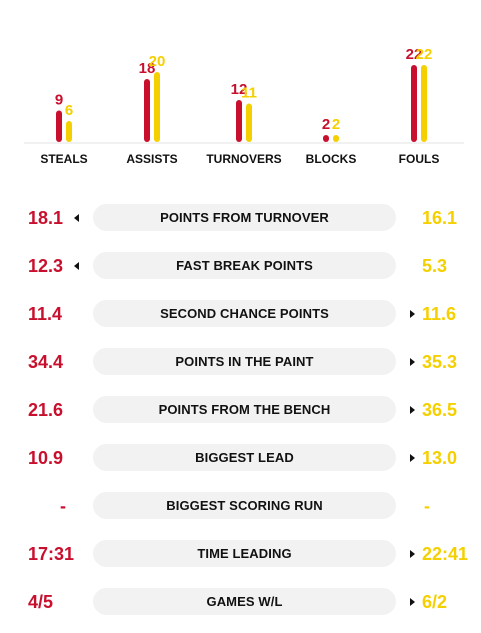 The width and height of the screenshot is (481, 633). I want to click on comparison-row-biggest-lead: 10.9 BIGGEST LEAD 13.0, so click(240, 458).